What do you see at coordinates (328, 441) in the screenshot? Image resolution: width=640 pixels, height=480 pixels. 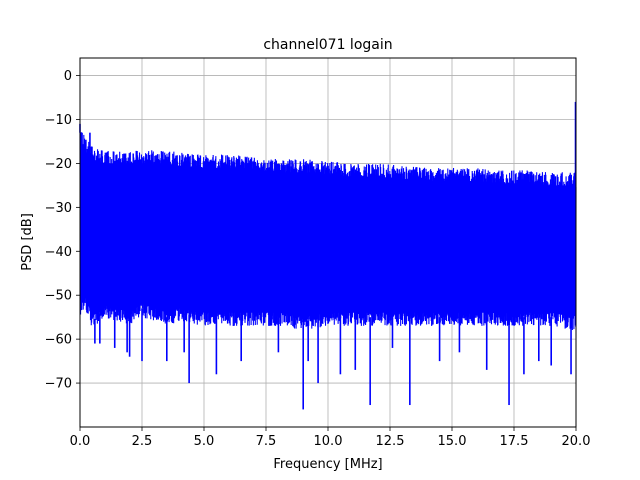 I see `x-tick-label: 10.0` at bounding box center [328, 441].